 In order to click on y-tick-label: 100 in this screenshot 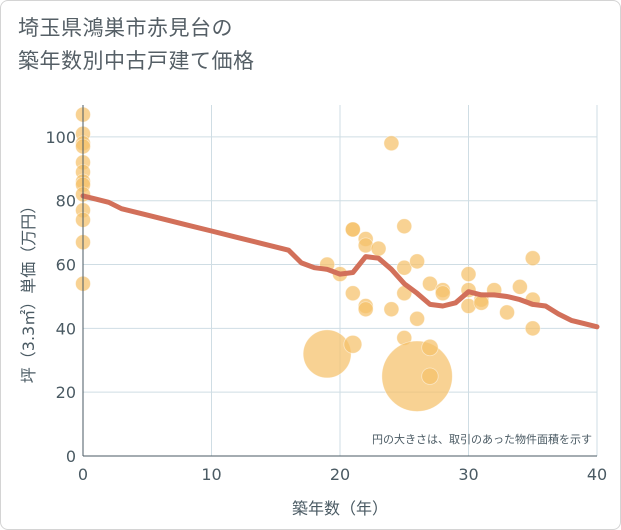, I will do `click(60, 137)`.